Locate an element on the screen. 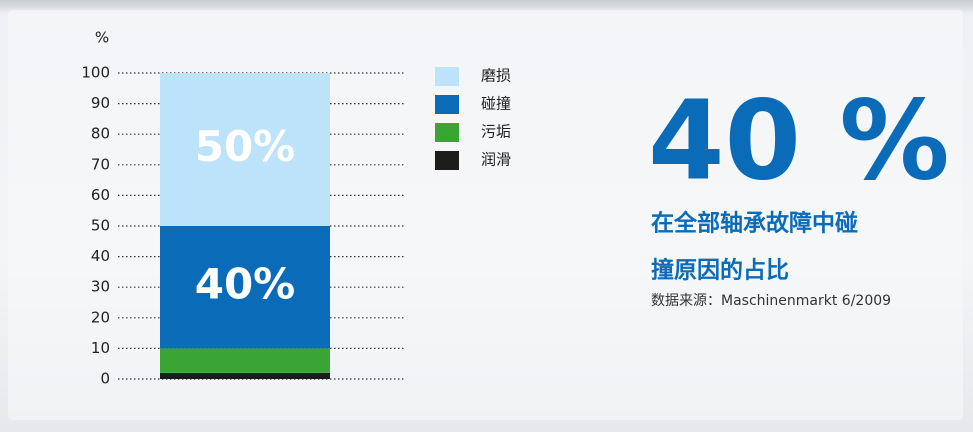 This screenshot has width=973, height=432. source: 数据来源：Maschinenmarkt 6/2009 is located at coordinates (771, 301).